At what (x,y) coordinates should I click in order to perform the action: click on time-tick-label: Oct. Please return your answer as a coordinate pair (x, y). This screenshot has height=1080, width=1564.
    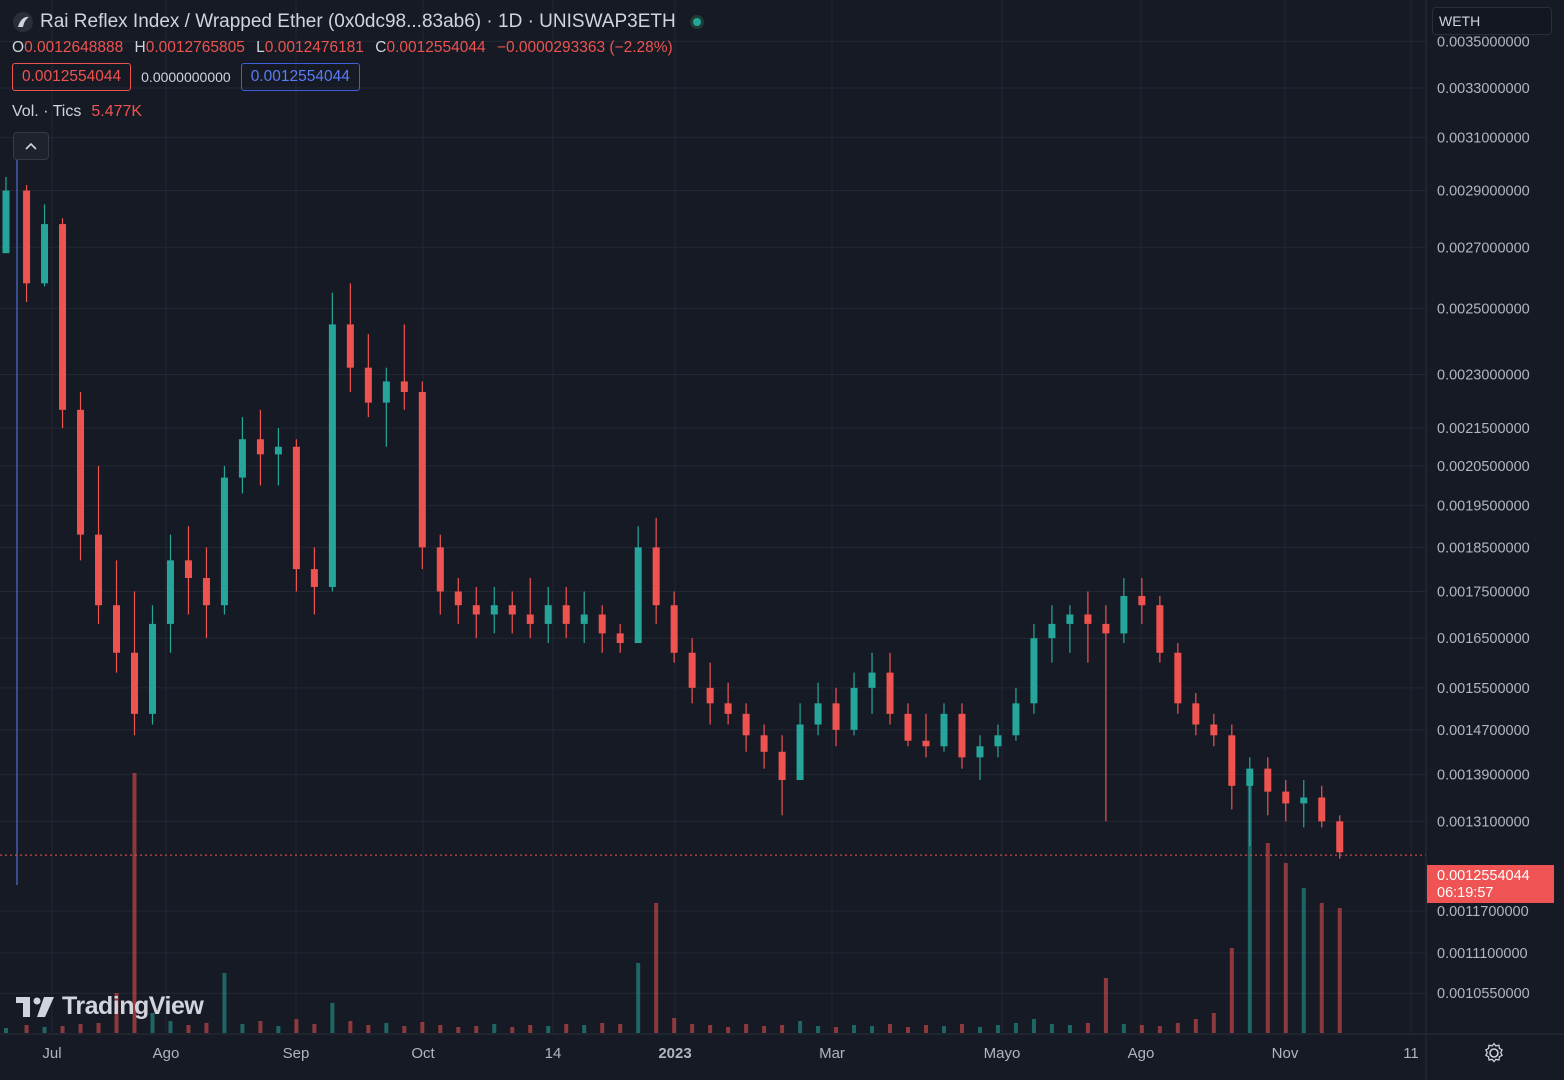
    Looking at the image, I should click on (423, 1053).